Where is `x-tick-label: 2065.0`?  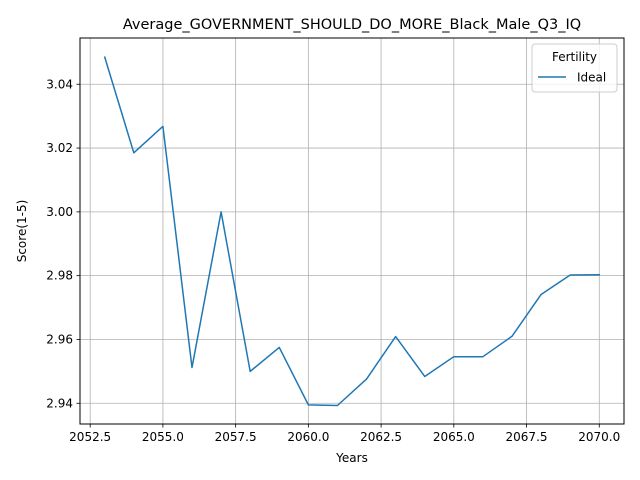
x-tick-label: 2065.0 is located at coordinates (454, 437).